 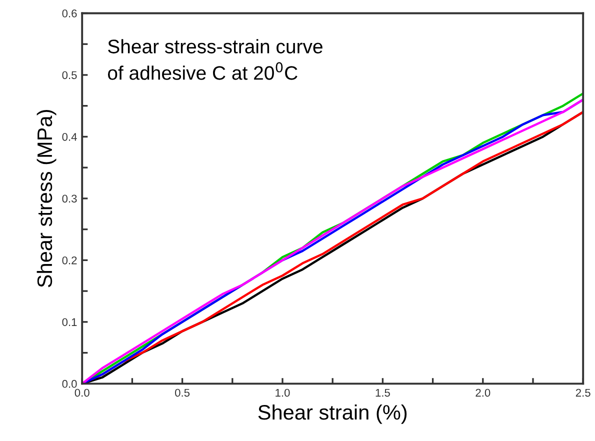 I want to click on x-tick-label: 0.5, so click(x=182, y=392).